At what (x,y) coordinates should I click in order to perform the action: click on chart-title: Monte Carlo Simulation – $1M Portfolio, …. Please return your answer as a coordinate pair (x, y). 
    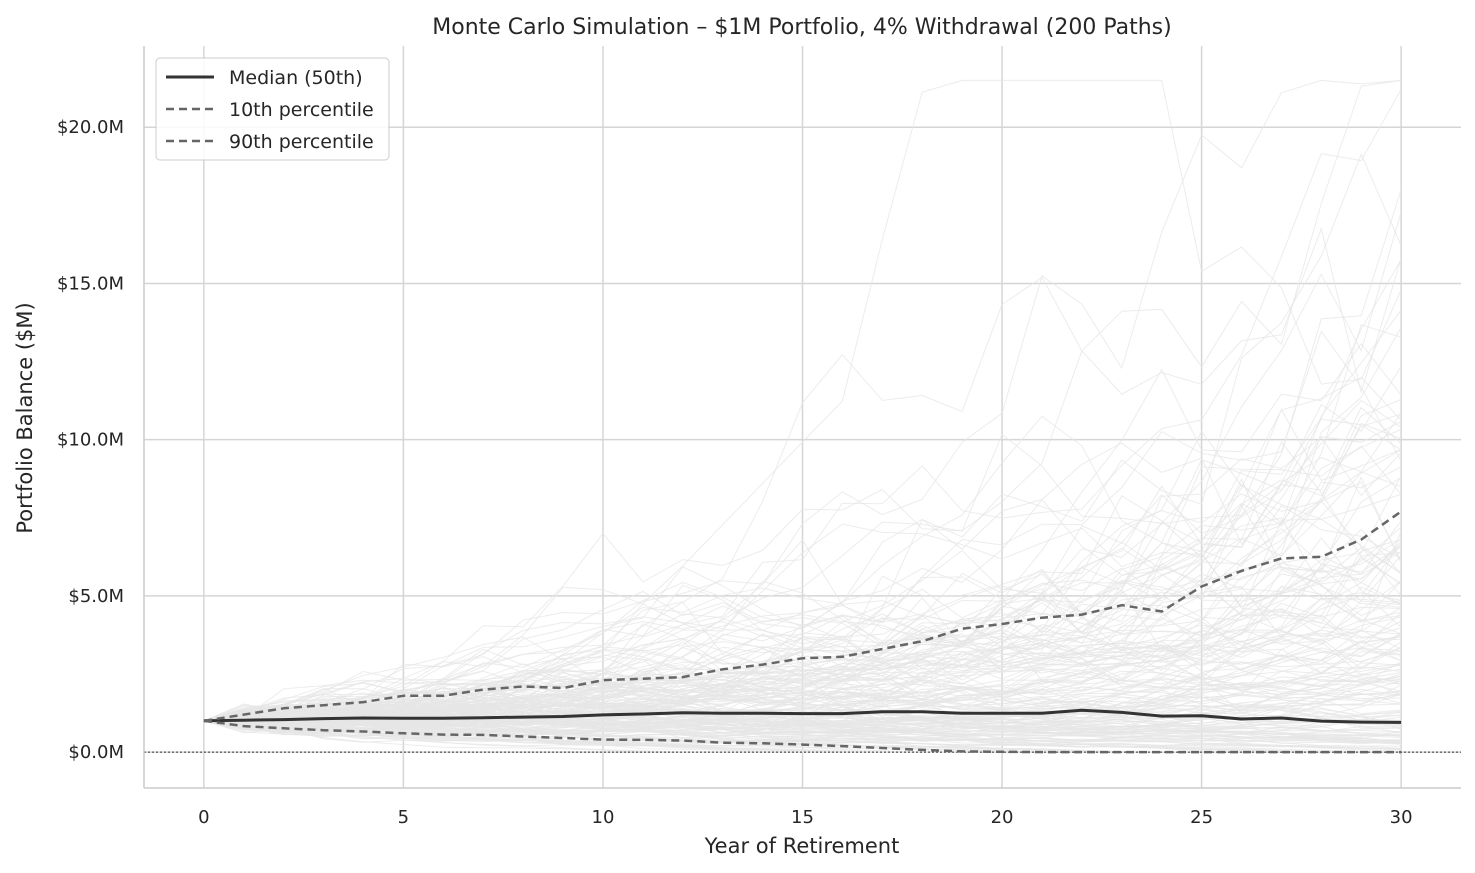
    Looking at the image, I should click on (801, 27).